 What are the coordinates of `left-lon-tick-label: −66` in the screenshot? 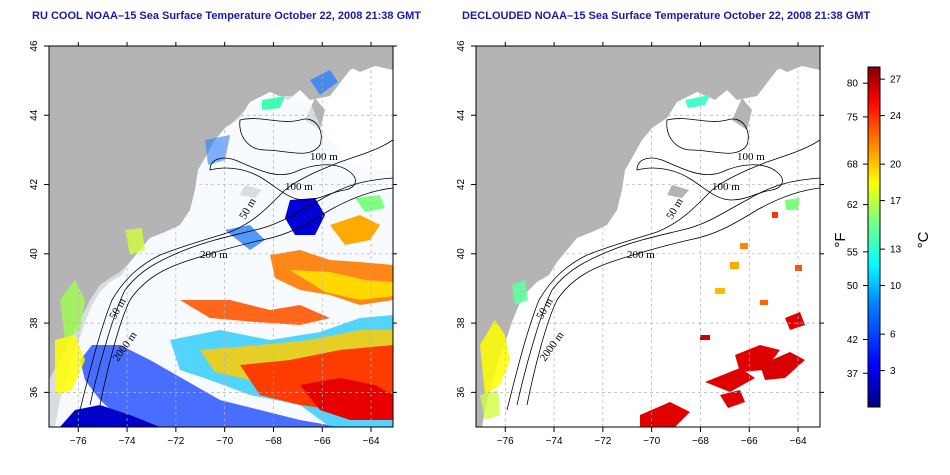 It's located at (322, 441).